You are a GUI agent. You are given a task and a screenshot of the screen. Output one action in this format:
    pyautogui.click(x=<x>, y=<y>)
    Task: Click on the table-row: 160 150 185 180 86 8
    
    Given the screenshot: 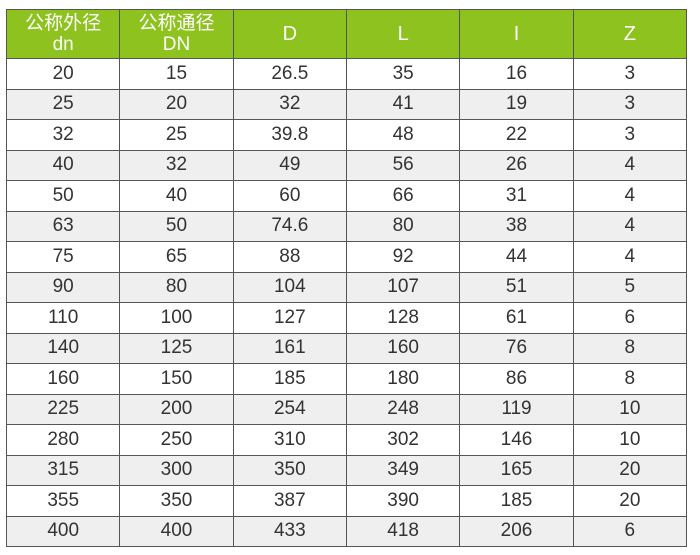 What is the action you would take?
    pyautogui.click(x=346, y=379)
    